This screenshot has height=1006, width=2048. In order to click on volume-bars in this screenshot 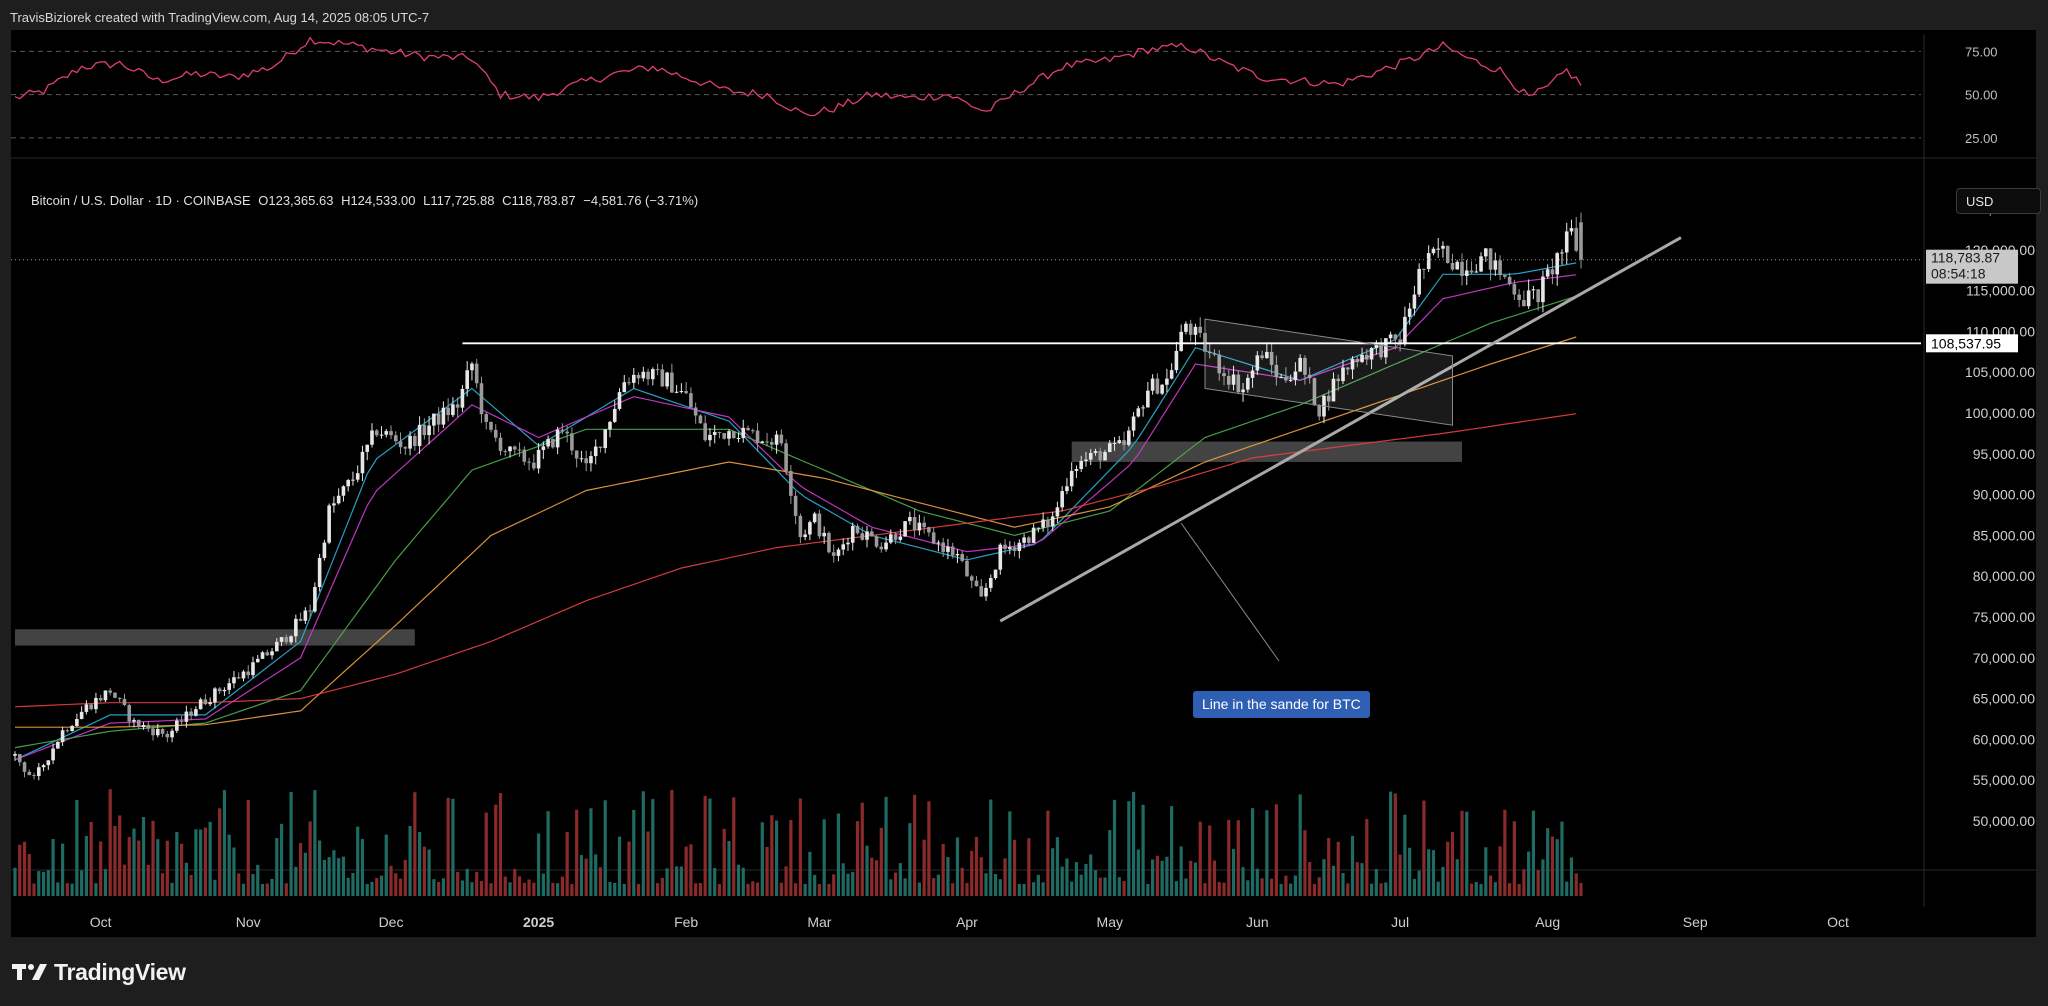, I will do `click(798, 842)`.